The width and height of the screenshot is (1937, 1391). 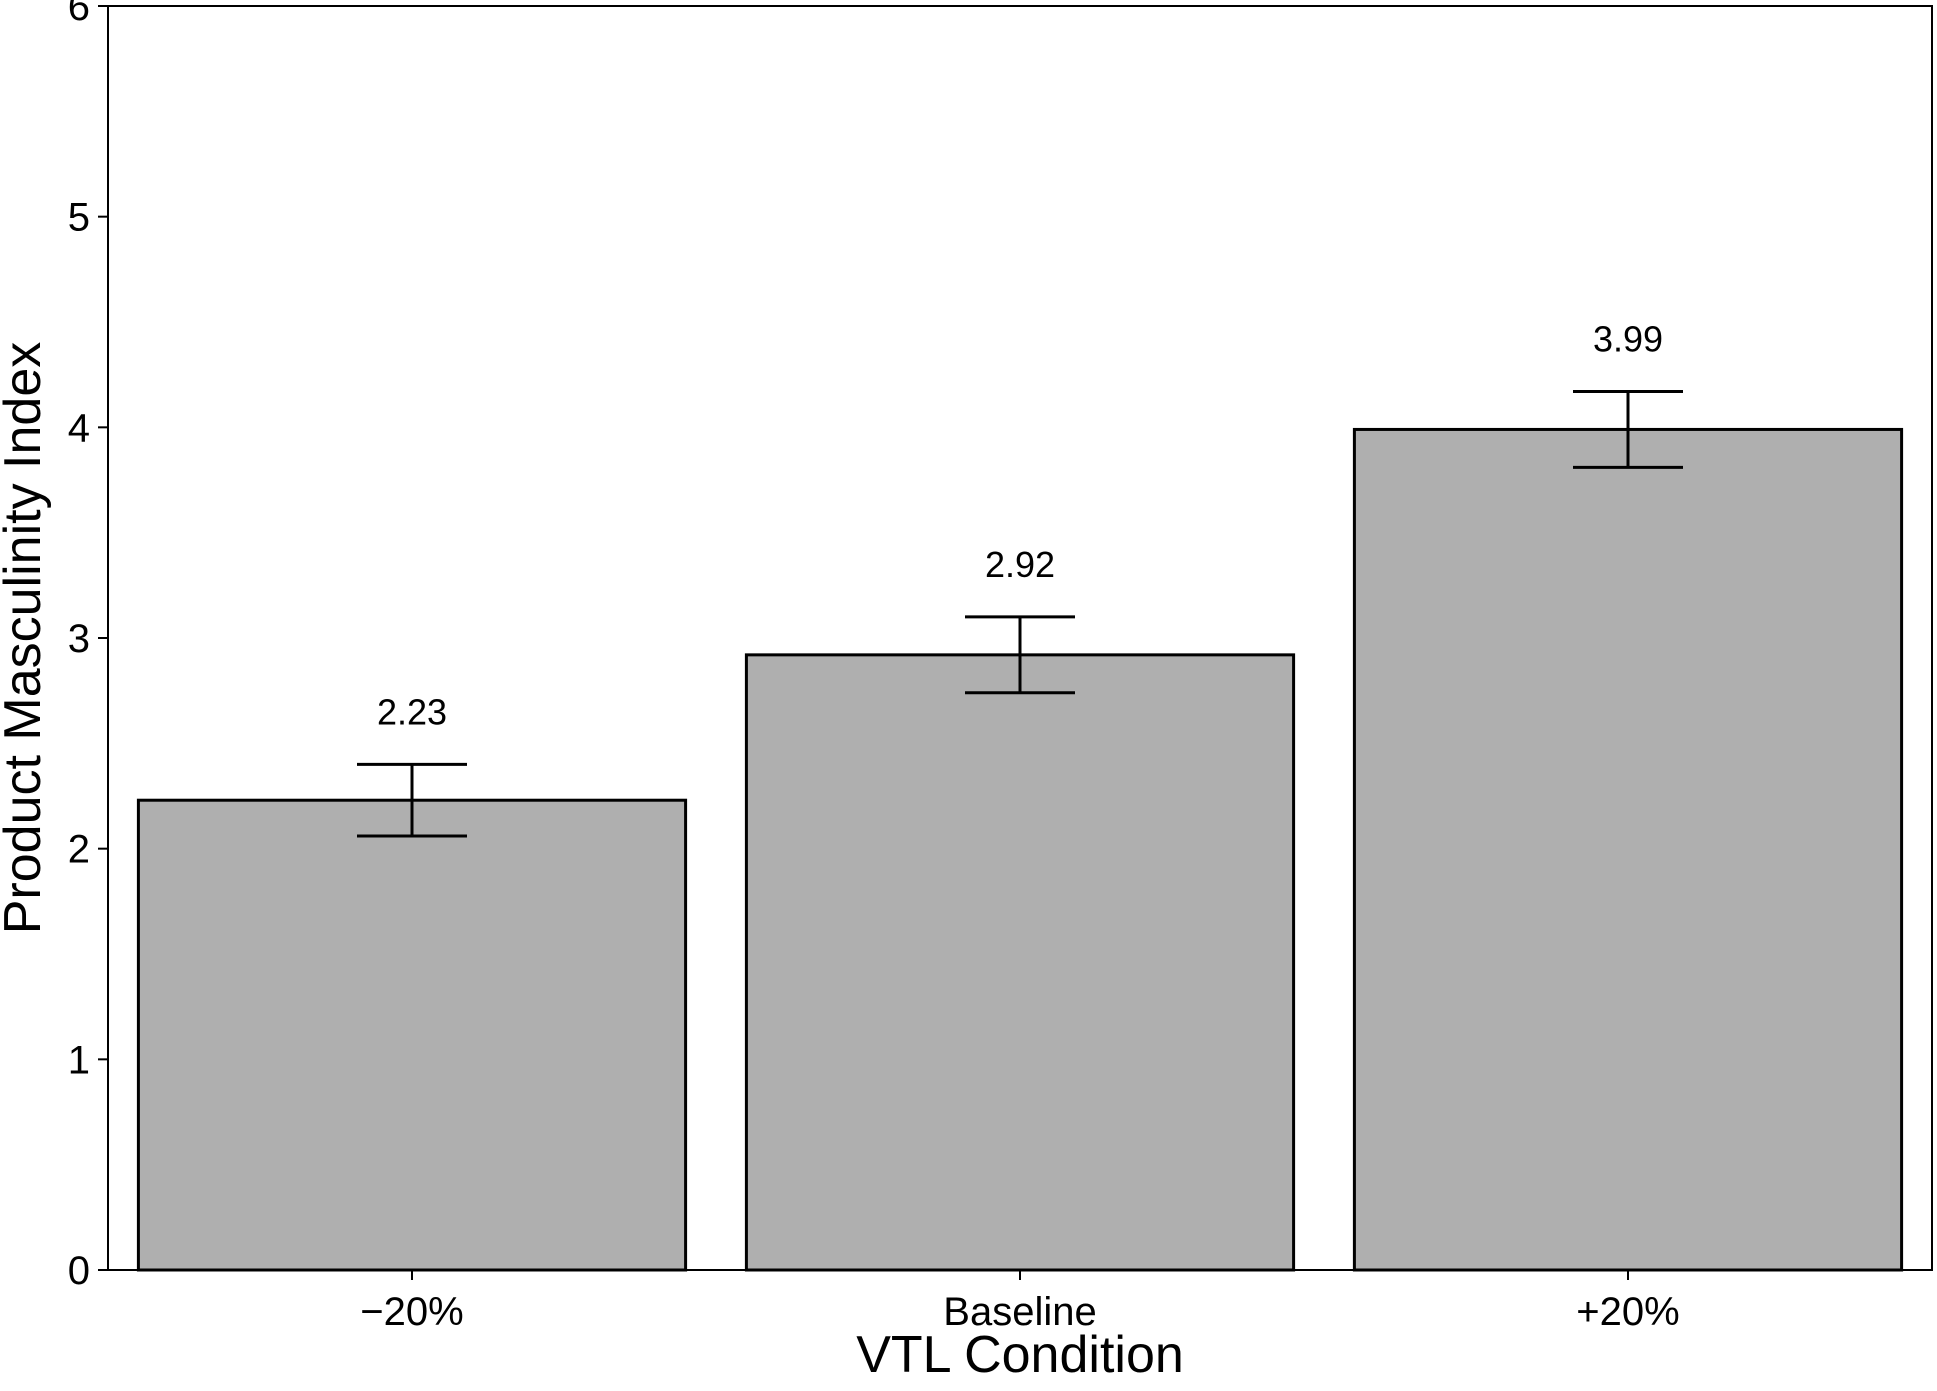 What do you see at coordinates (412, 711) in the screenshot?
I see `data-label-0: 2.23` at bounding box center [412, 711].